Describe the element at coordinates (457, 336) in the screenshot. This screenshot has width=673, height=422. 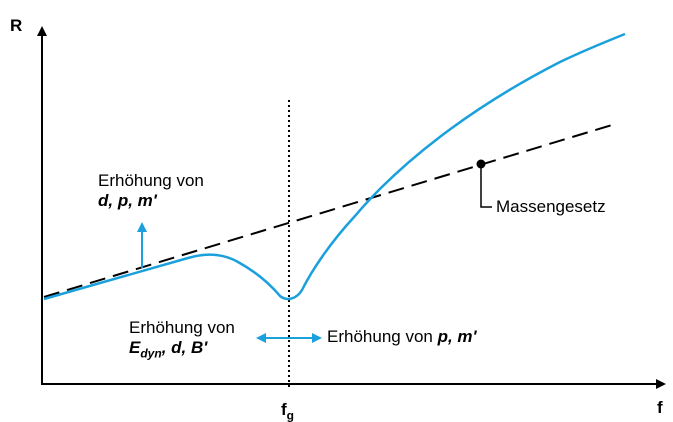
I see `annotation-right-vars: p, m'` at that location.